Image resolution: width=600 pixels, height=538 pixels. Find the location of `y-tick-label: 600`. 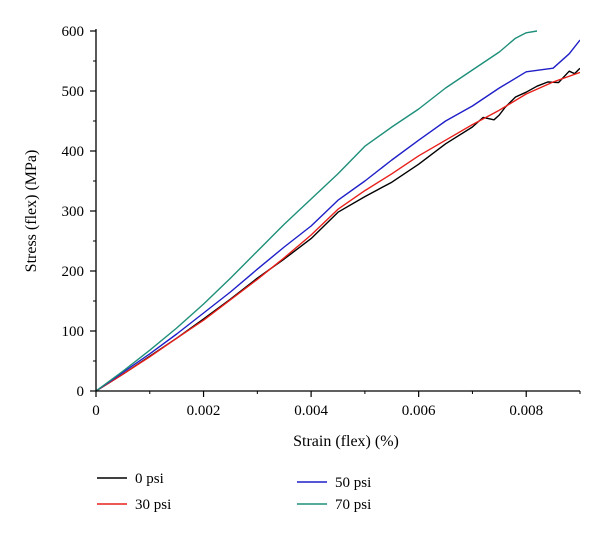

y-tick-label: 600 is located at coordinates (73, 32).